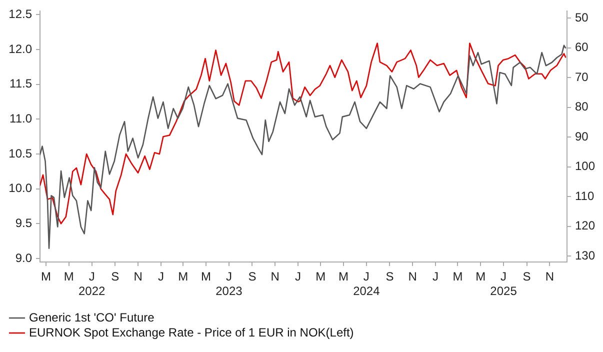 This screenshot has height=352, width=603. What do you see at coordinates (92, 317) in the screenshot?
I see `legend-label: Generic 1st 'CO' Future` at bounding box center [92, 317].